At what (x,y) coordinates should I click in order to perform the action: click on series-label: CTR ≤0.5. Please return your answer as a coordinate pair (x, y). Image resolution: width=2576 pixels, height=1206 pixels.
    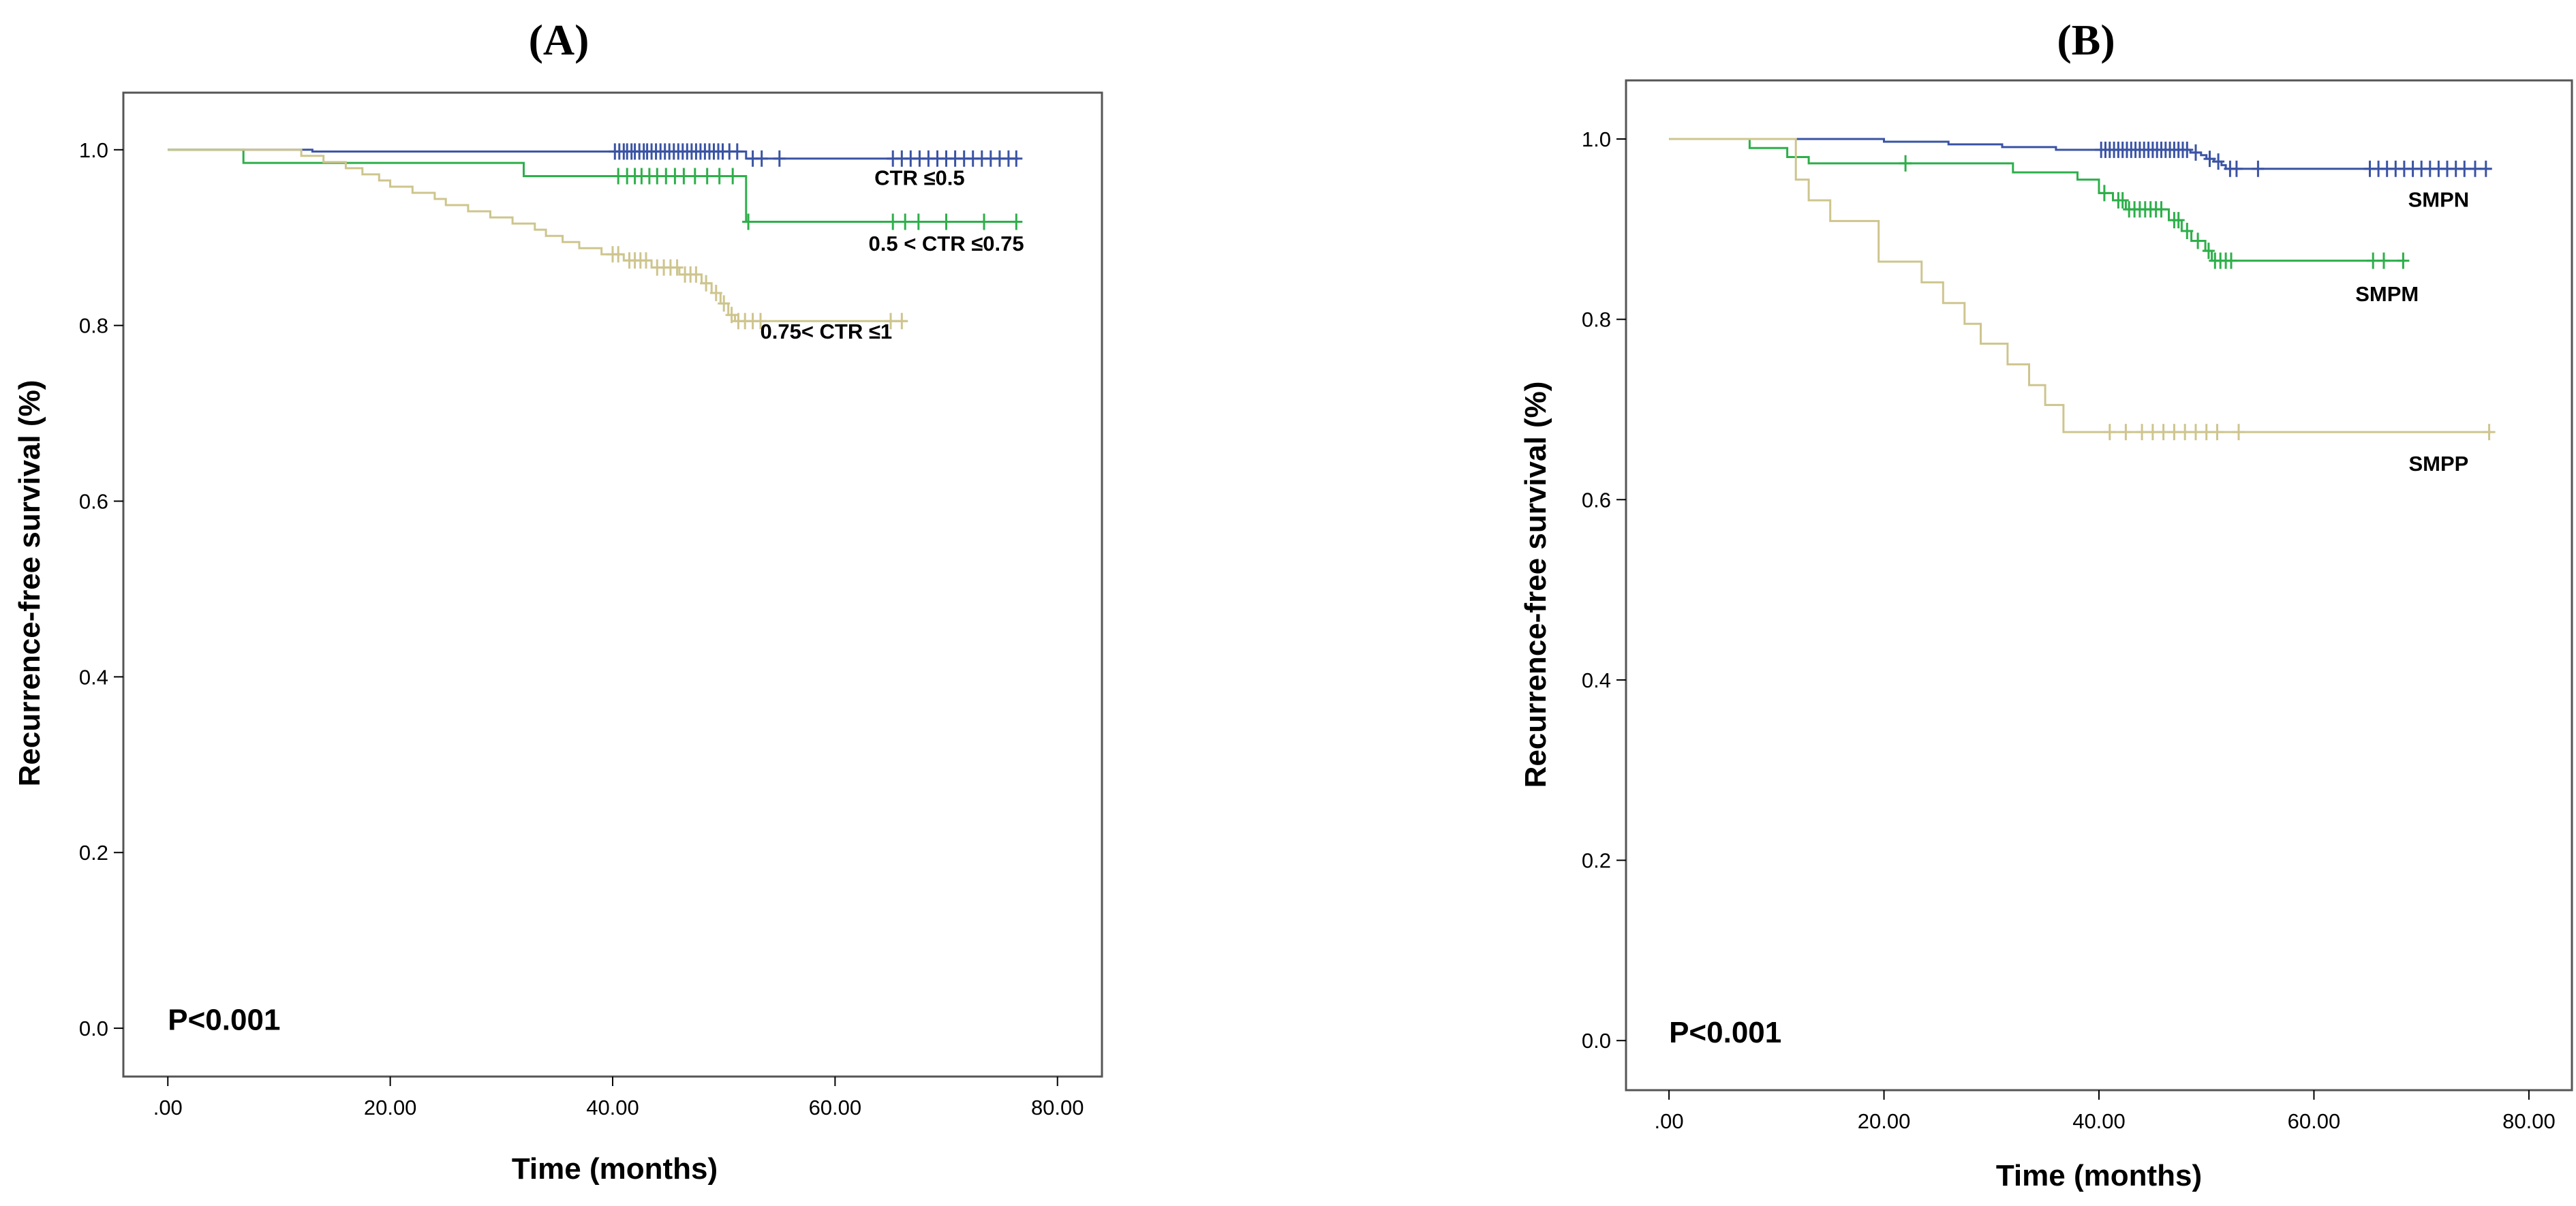
    Looking at the image, I should click on (919, 178).